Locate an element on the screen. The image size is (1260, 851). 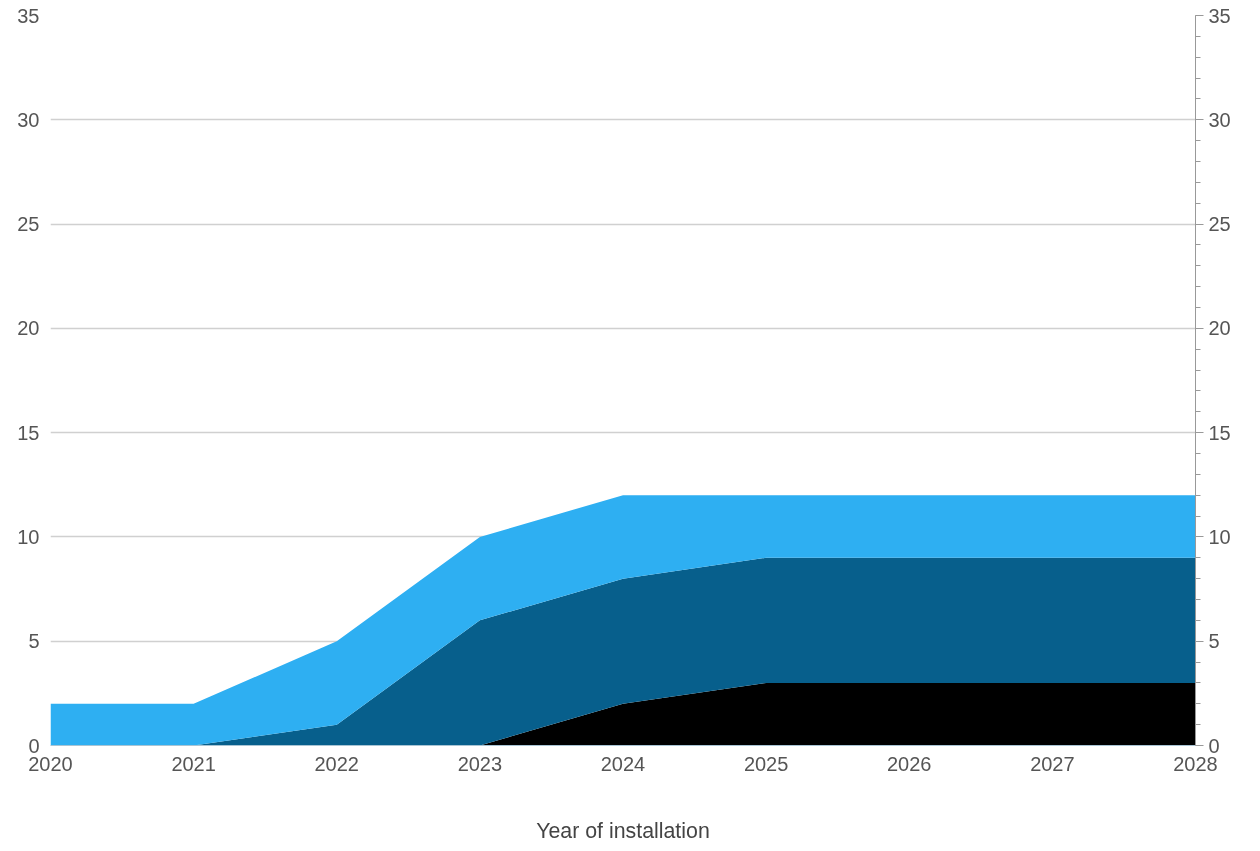
y2-tick-label: 10 is located at coordinates (1219, 536).